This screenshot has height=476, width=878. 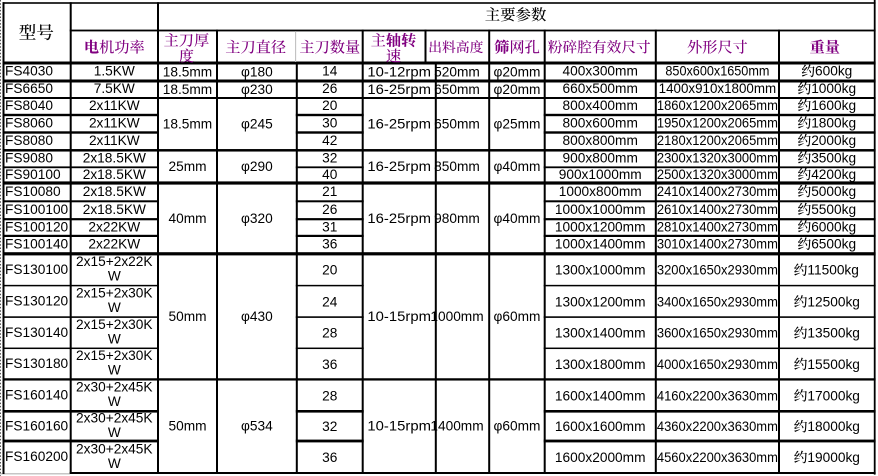 I want to click on svg-text: FS4030, so click(x=29, y=71).